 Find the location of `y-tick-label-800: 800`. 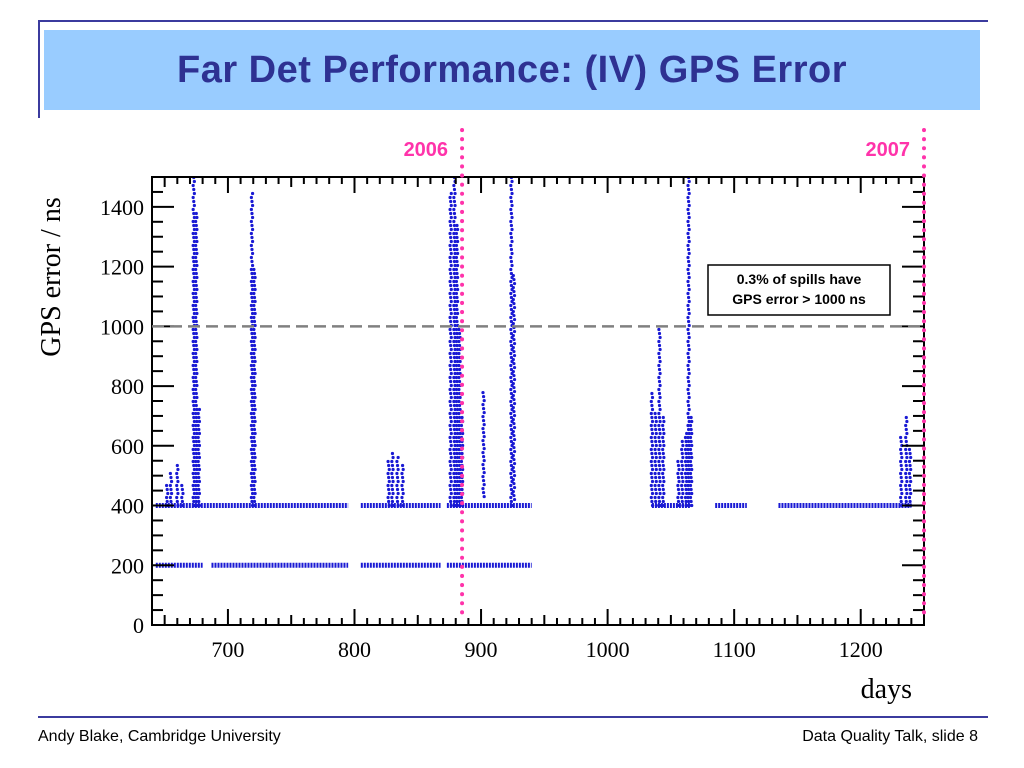

y-tick-label-800: 800 is located at coordinates (127, 386).